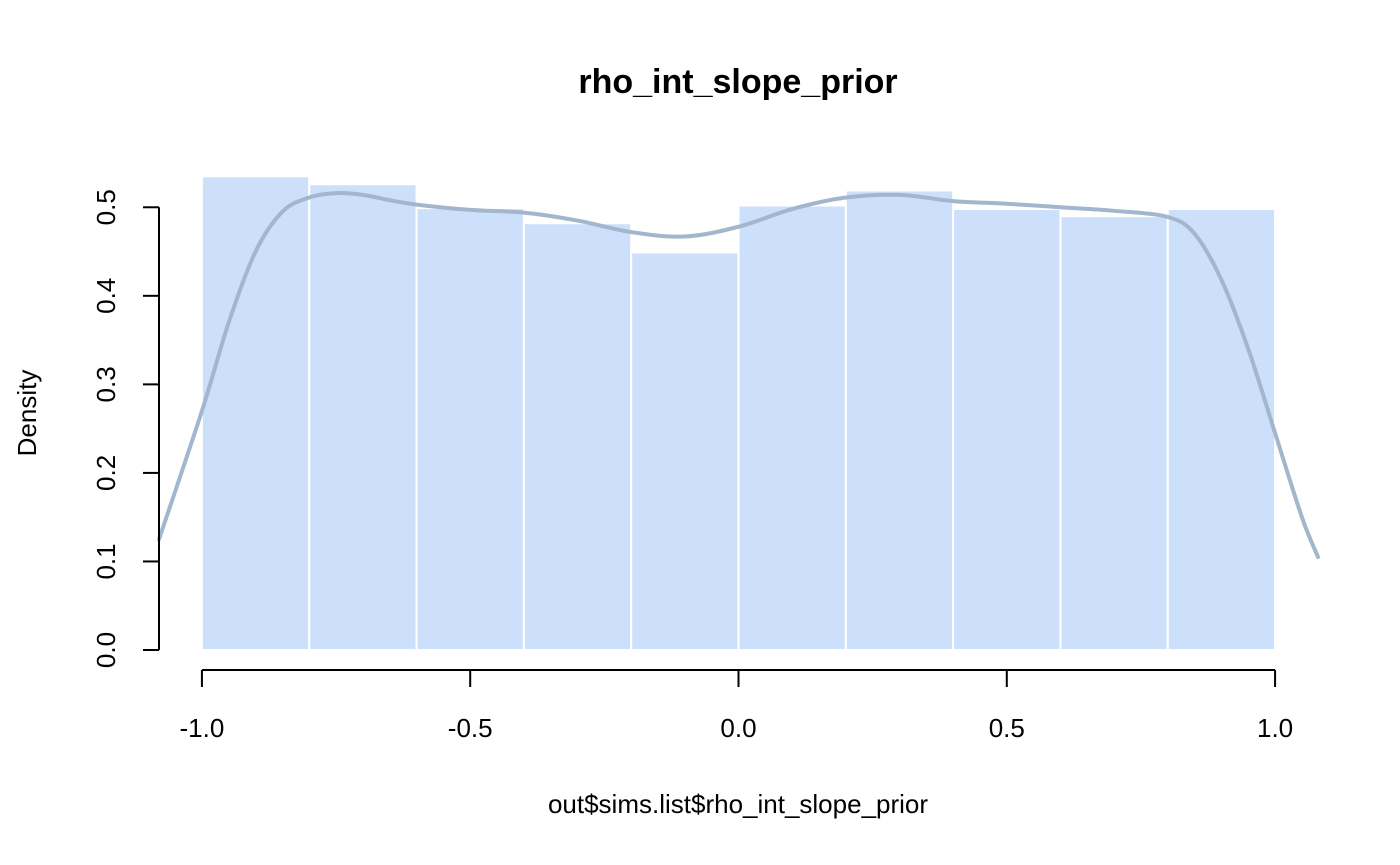 The height and width of the screenshot is (865, 1400). I want to click on x-tick-label: 0.0, so click(738, 728).